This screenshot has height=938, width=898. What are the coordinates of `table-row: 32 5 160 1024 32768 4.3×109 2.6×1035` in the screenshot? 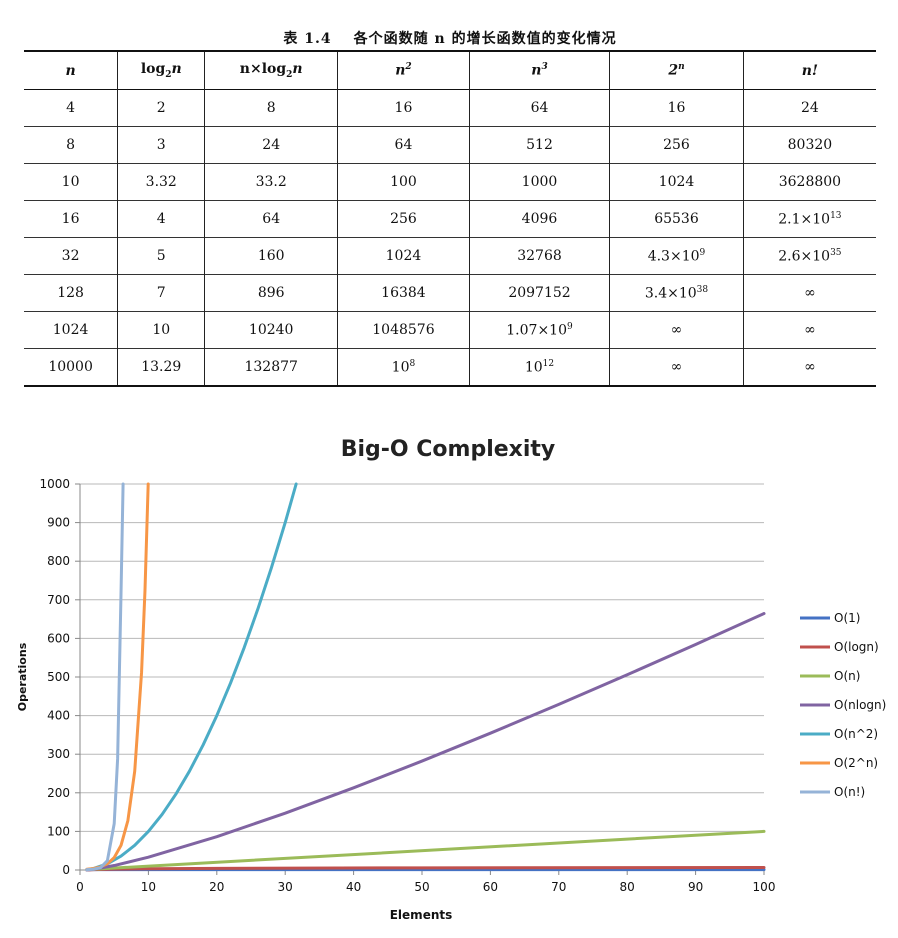 It's located at (450, 256).